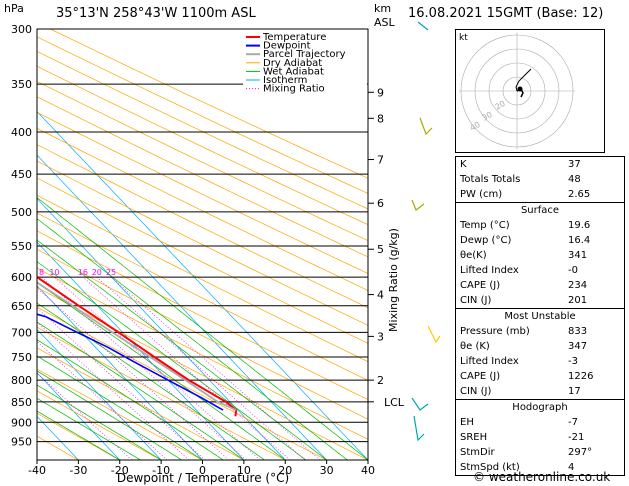  What do you see at coordinates (294, 89) in the screenshot?
I see `legend-label: Mixing Ratio` at bounding box center [294, 89].